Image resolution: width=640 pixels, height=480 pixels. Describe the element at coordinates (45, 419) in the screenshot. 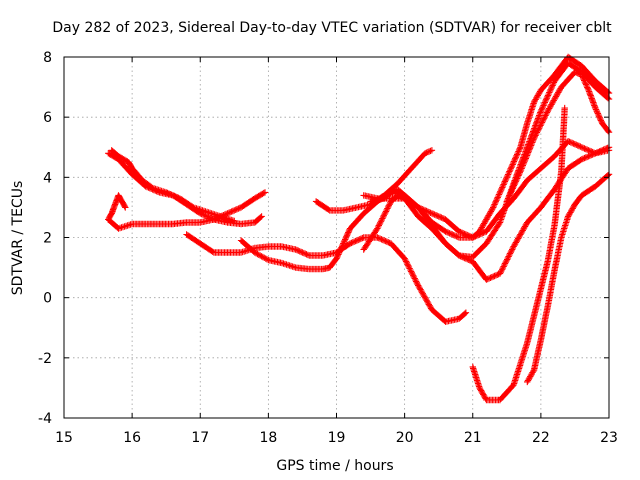

I see `y-tick-label: -4` at that location.